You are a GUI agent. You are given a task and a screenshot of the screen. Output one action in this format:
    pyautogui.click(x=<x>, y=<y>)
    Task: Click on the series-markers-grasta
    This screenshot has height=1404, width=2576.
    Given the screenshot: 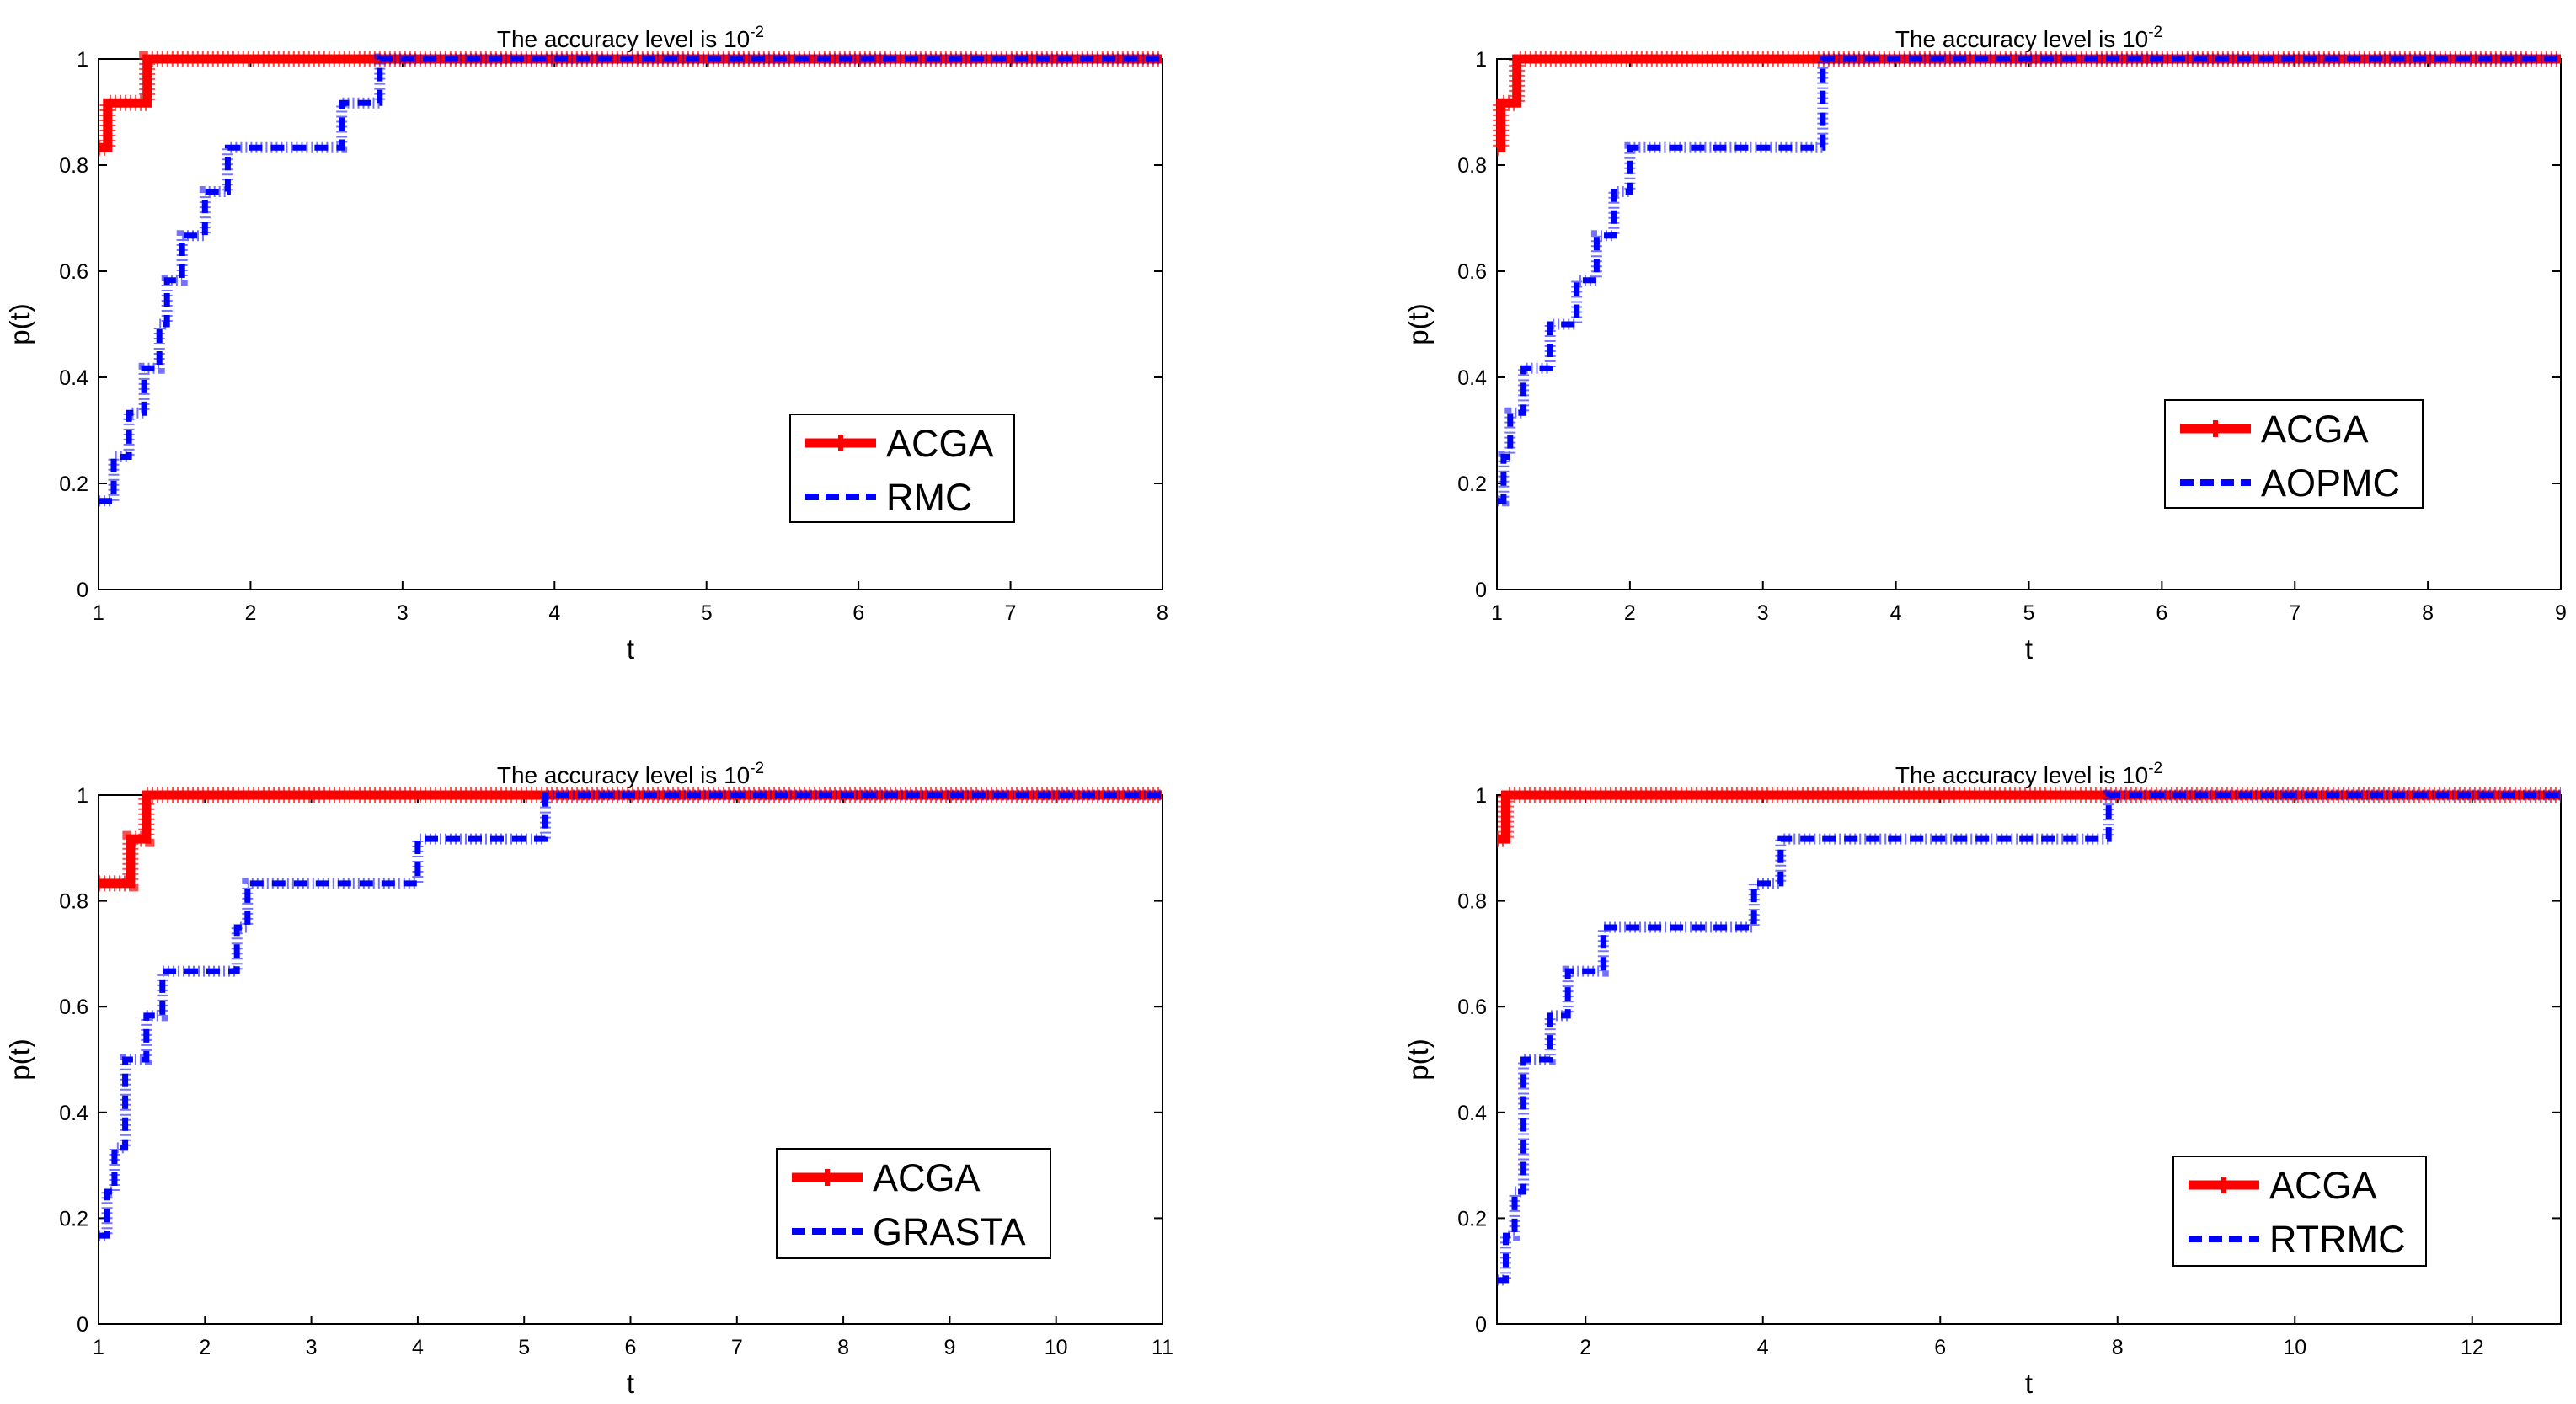 What is the action you would take?
    pyautogui.click(x=630, y=1015)
    